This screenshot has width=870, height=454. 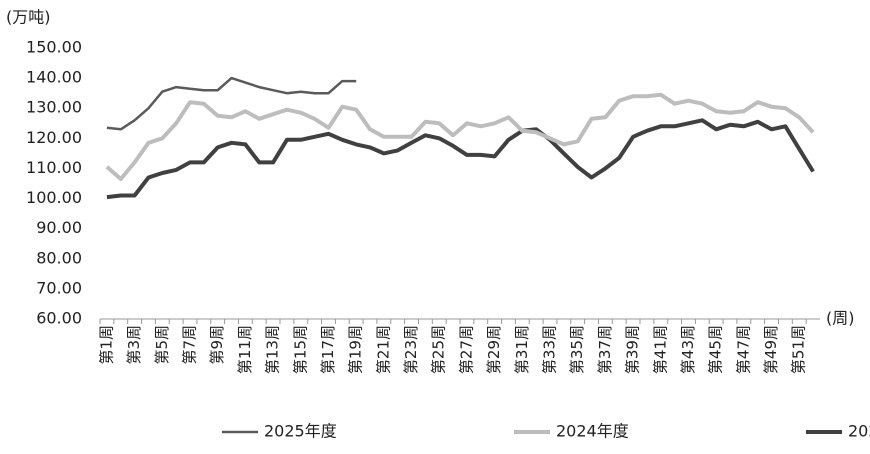 I want to click on x-tick-label: 第51周, so click(x=799, y=349).